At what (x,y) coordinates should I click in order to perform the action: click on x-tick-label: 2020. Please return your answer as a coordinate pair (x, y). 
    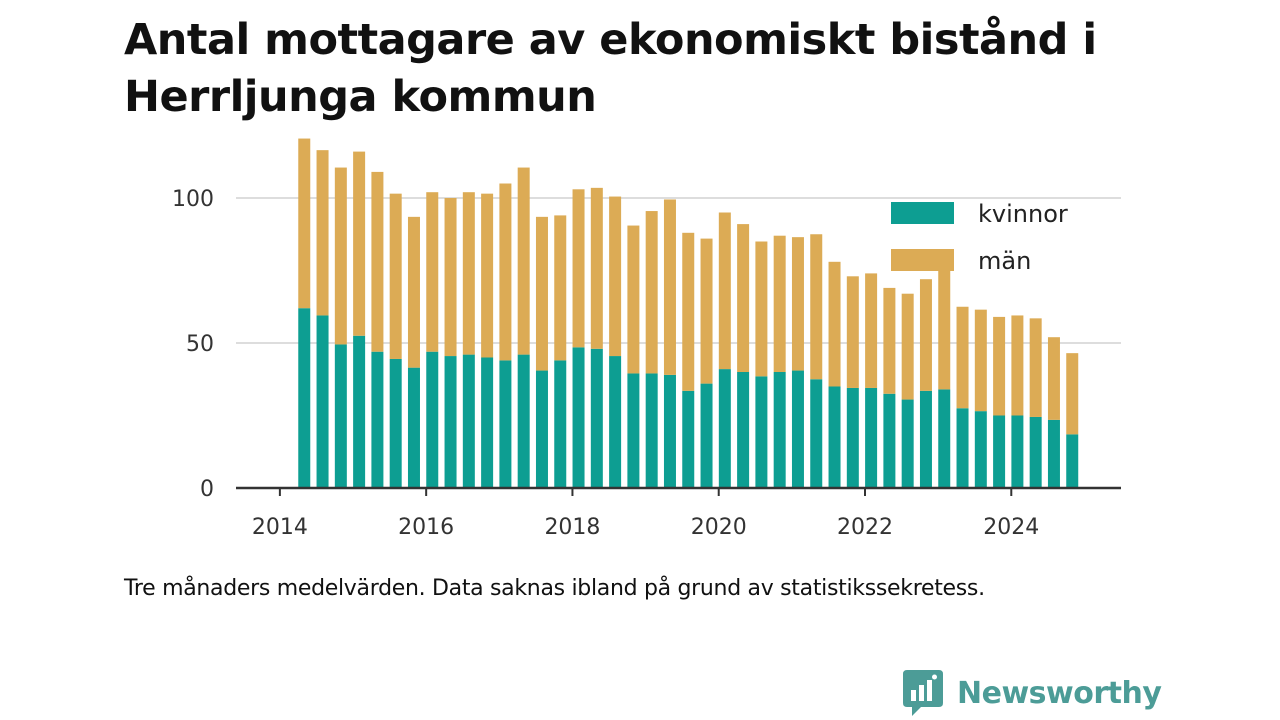
    Looking at the image, I should click on (719, 527).